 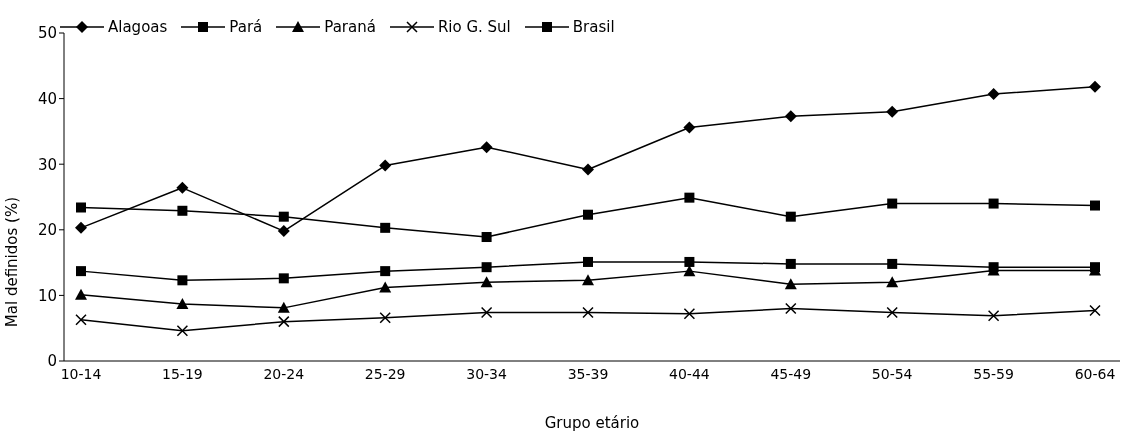 What do you see at coordinates (593, 27) in the screenshot?
I see `legend-label: Brasil` at bounding box center [593, 27].